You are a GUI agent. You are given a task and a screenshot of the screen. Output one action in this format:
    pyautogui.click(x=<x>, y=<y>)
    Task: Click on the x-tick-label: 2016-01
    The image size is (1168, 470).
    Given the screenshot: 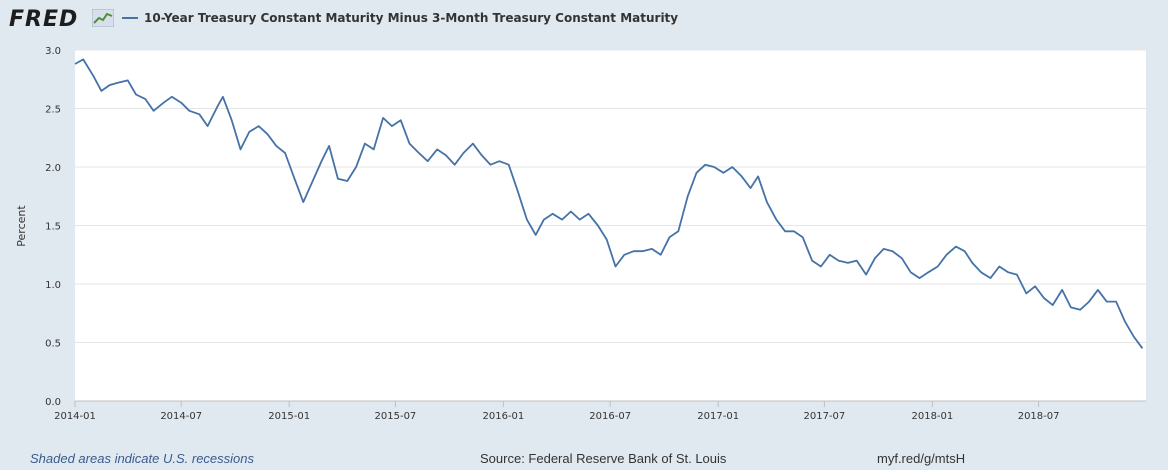 What is the action you would take?
    pyautogui.click(x=504, y=416)
    